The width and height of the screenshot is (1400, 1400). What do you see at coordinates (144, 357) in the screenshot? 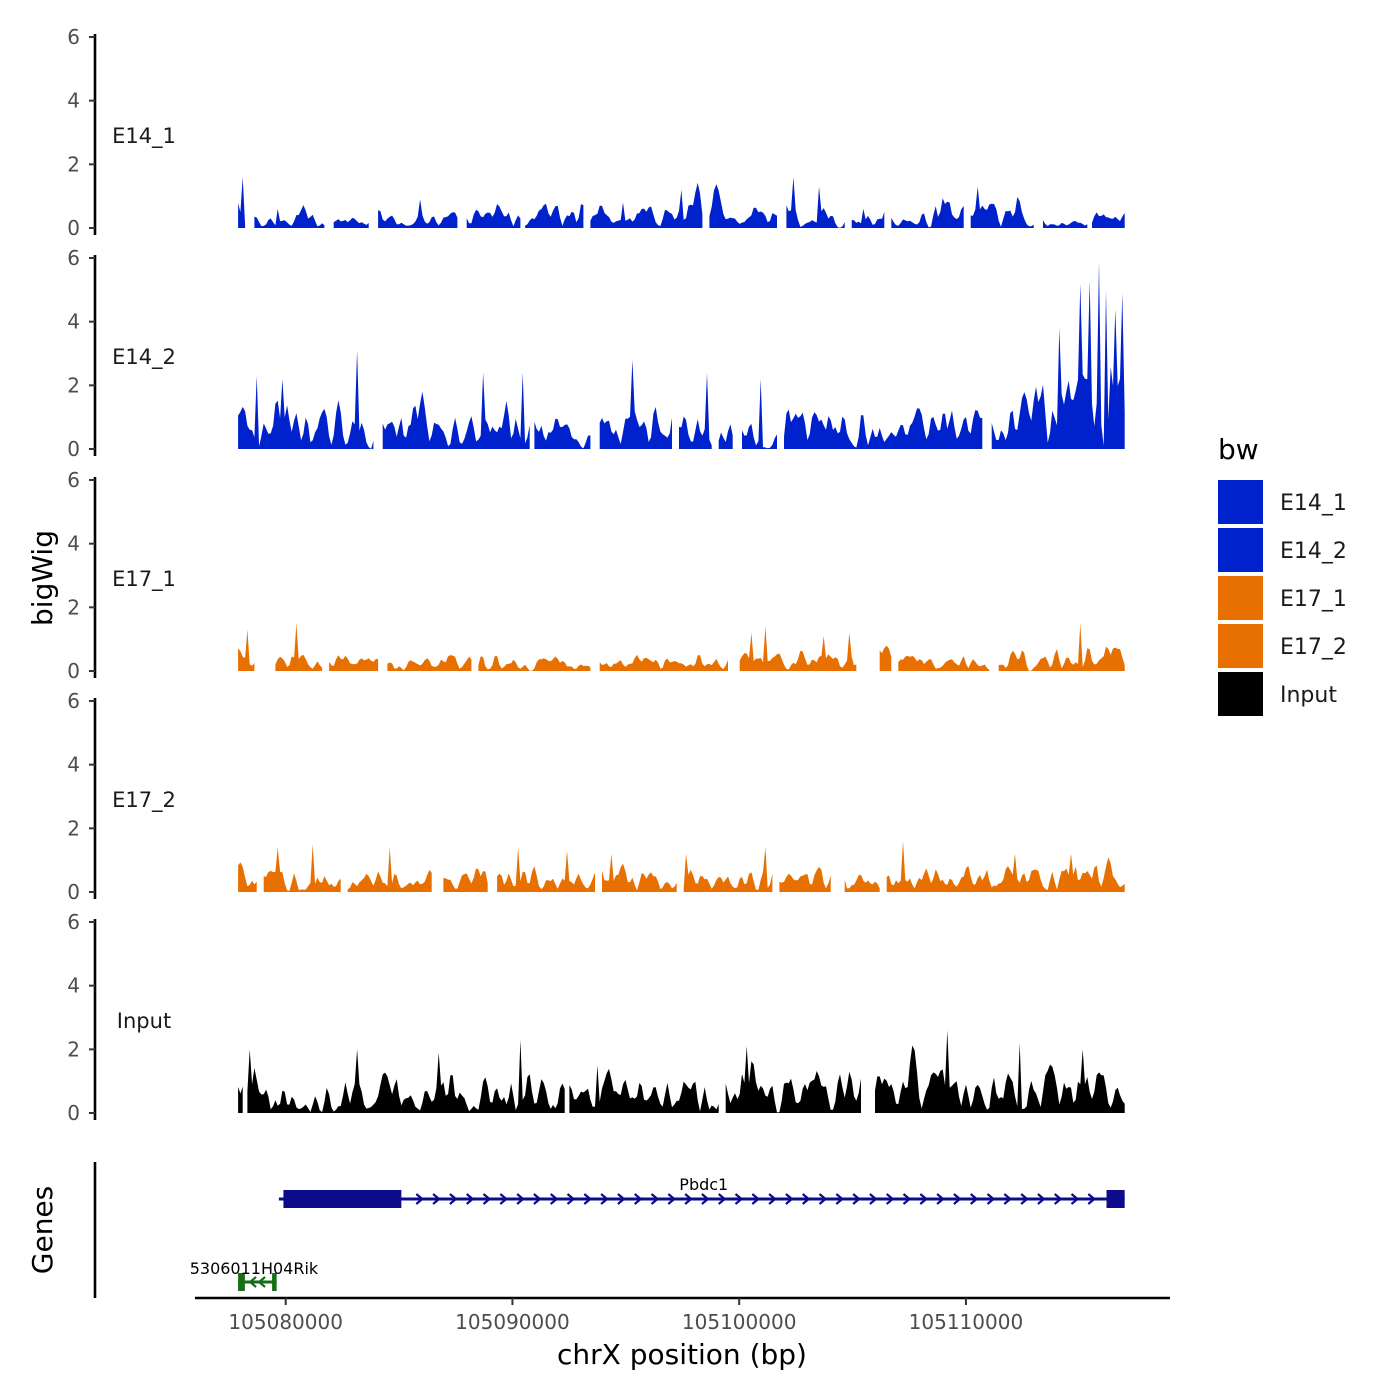
I see `panel-label-e14-2: E14_2` at bounding box center [144, 357].